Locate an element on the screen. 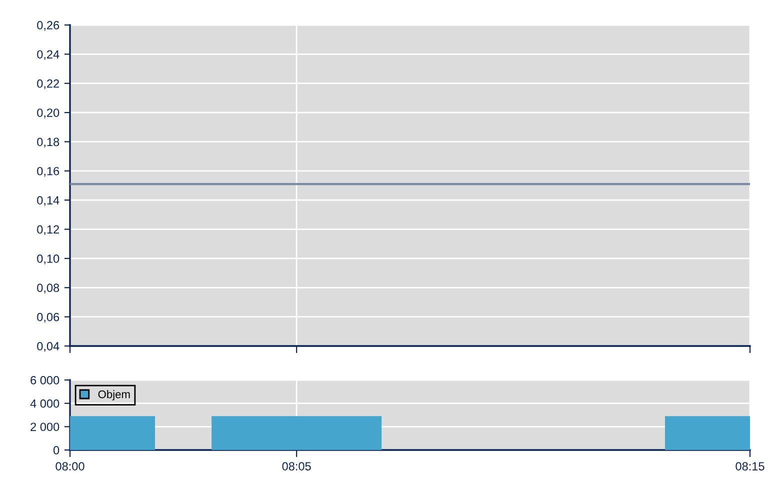 This screenshot has width=780, height=490. legend-label: Objem is located at coordinates (114, 395).